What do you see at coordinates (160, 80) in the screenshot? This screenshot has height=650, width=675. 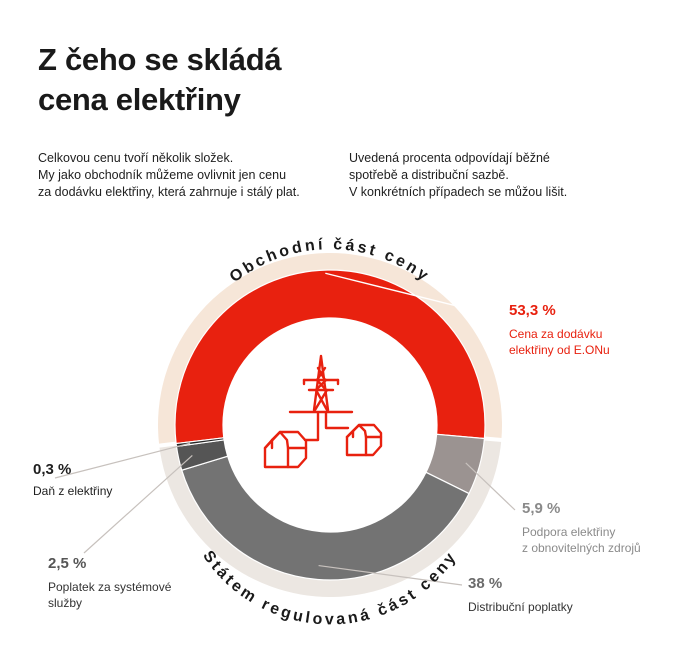 I see `page-title: Z čeho se skládá cena elektřiny` at bounding box center [160, 80].